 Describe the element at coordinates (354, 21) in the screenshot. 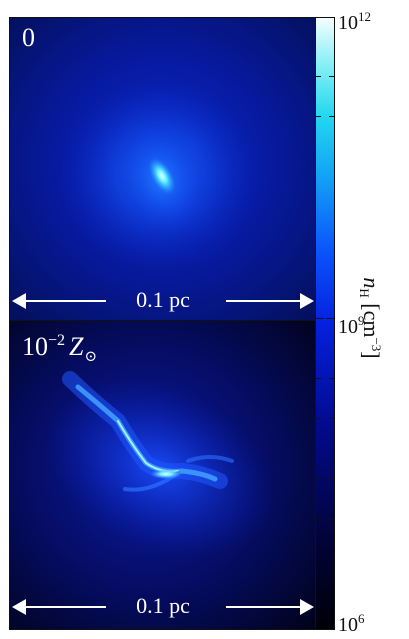

I see `colorbar-tick-label-max: 1012` at that location.